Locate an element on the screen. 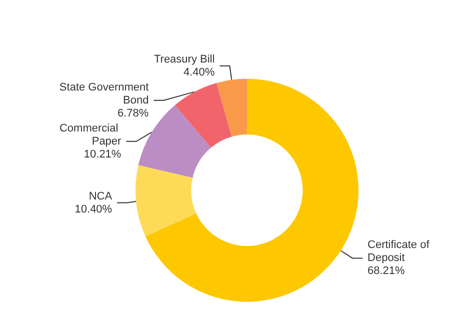 The height and width of the screenshot is (328, 466). slice-label: Treasury Bill is located at coordinates (184, 59).